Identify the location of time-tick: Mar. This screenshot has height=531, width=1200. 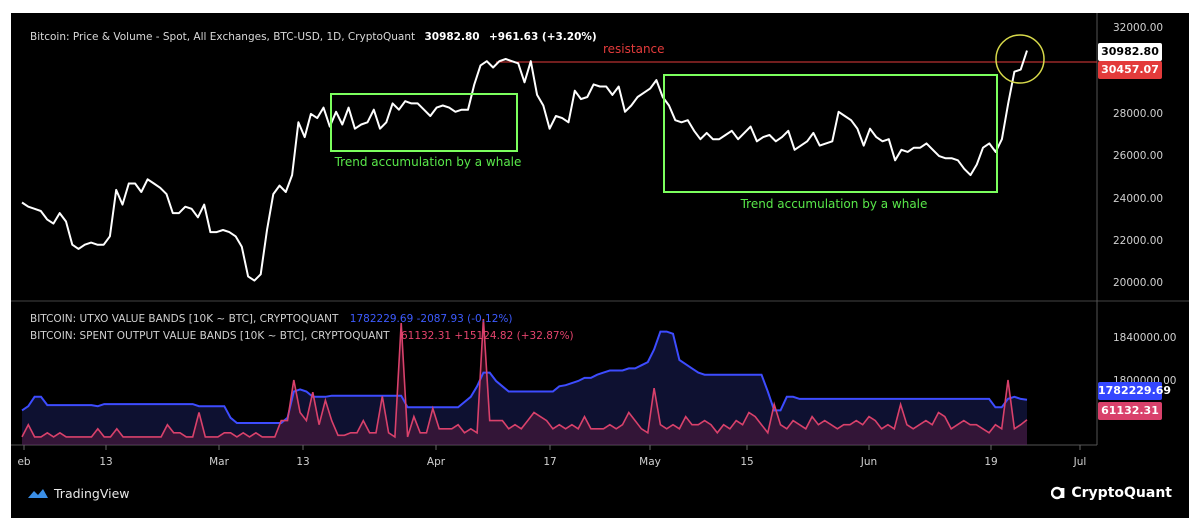
(219, 462).